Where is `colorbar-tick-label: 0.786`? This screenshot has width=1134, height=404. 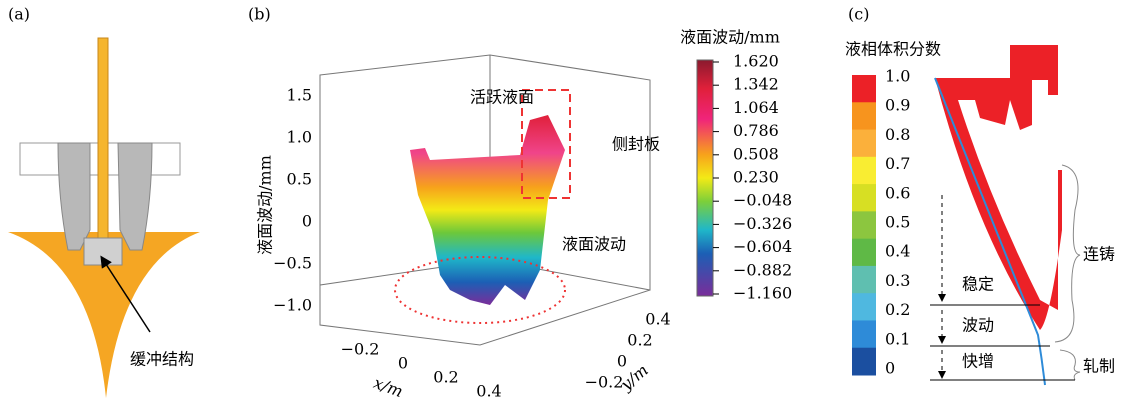 colorbar-tick-label: 0.786 is located at coordinates (756, 130).